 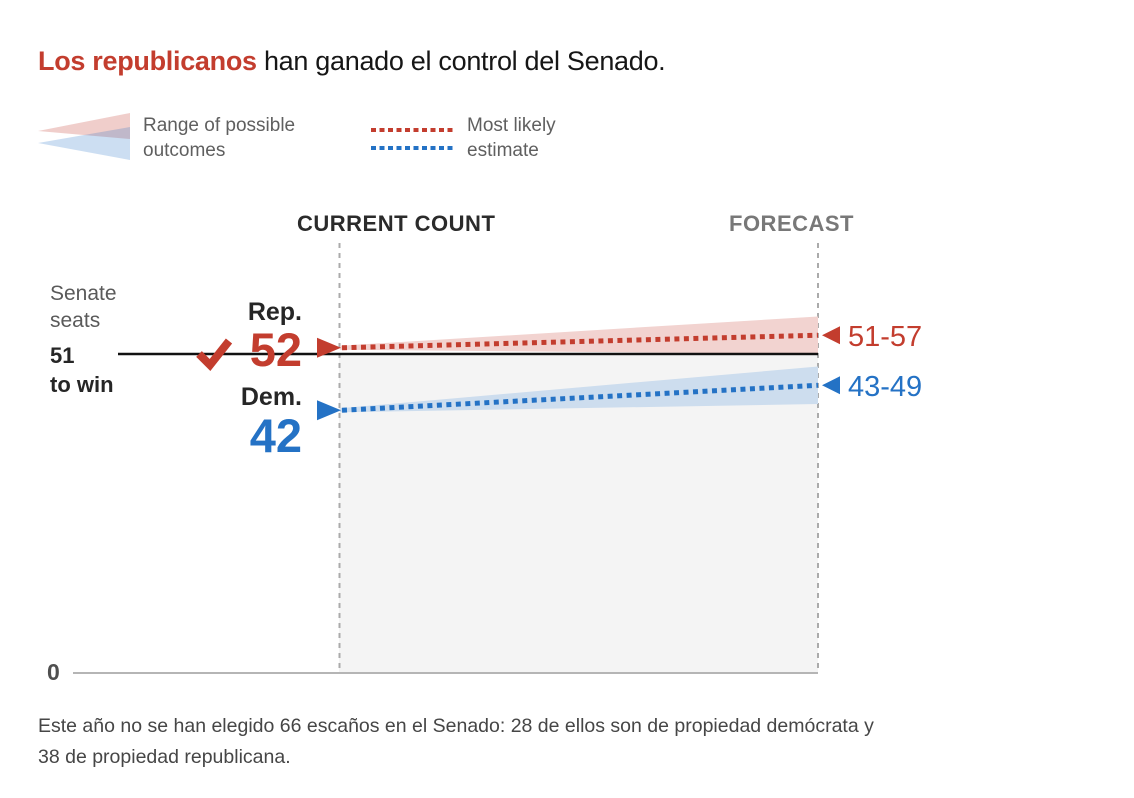 What do you see at coordinates (791, 223) in the screenshot?
I see `forecast-header: FORECAST` at bounding box center [791, 223].